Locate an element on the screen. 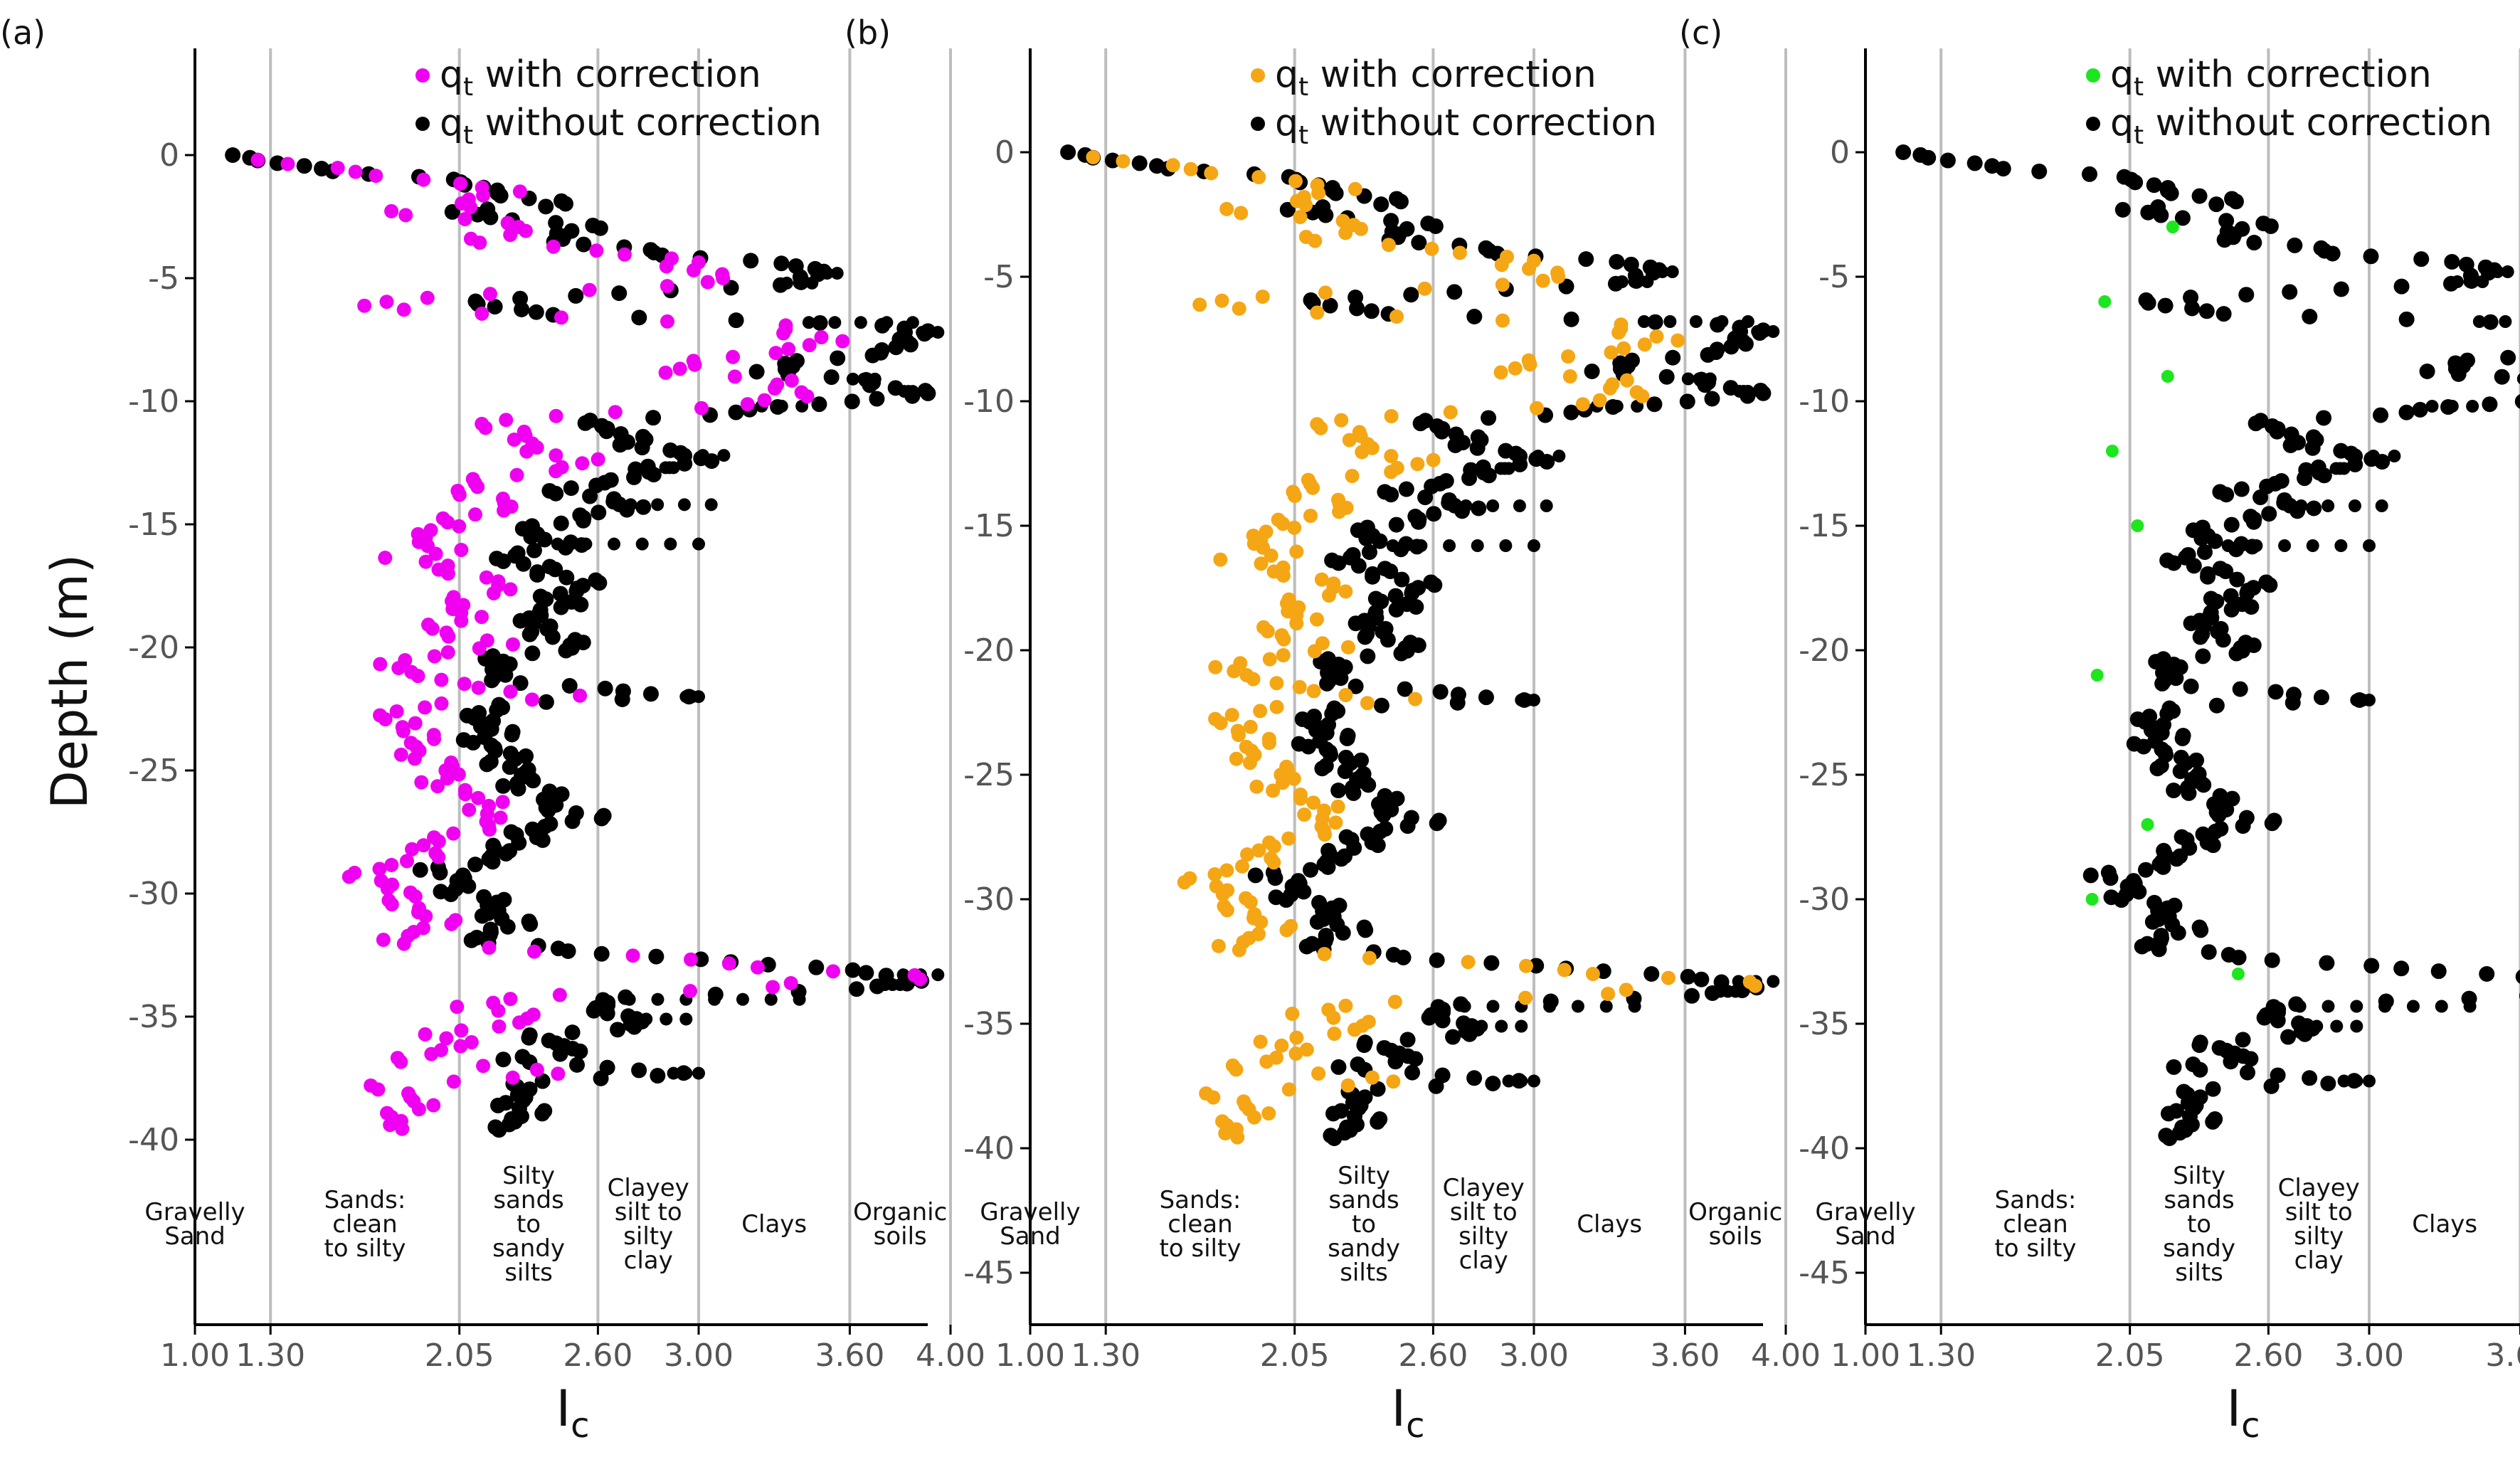 Image resolution: width=2520 pixels, height=1457 pixels. x-axis-label: Ic is located at coordinates (2243, 1412).